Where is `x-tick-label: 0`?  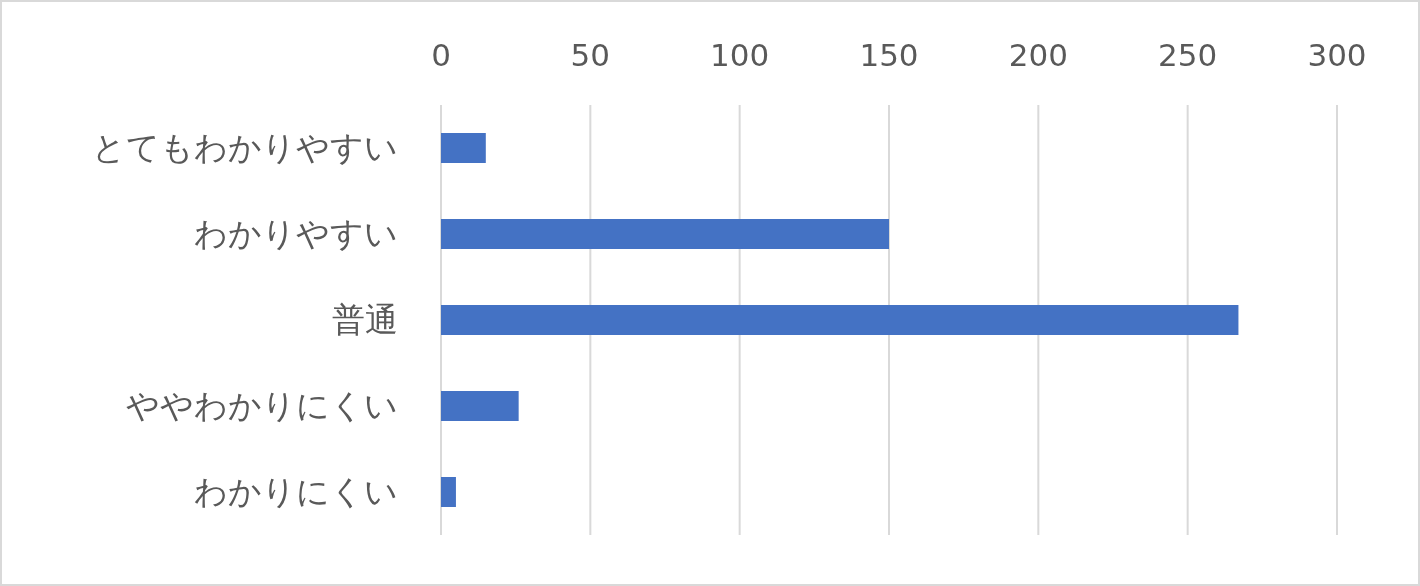 x-tick-label: 0 is located at coordinates (441, 55).